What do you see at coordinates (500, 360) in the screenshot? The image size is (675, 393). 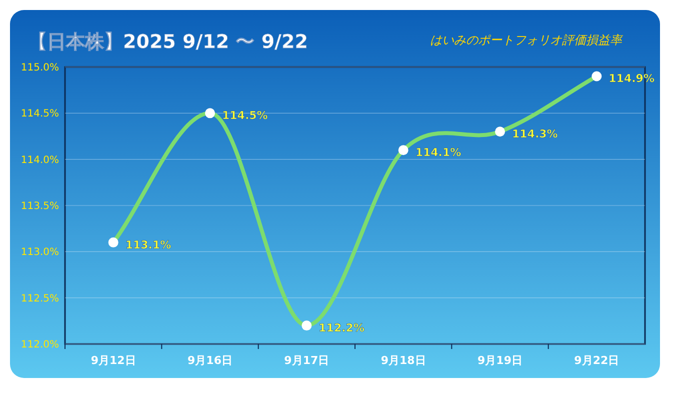 I see `x-tick-label: 9月19日` at bounding box center [500, 360].